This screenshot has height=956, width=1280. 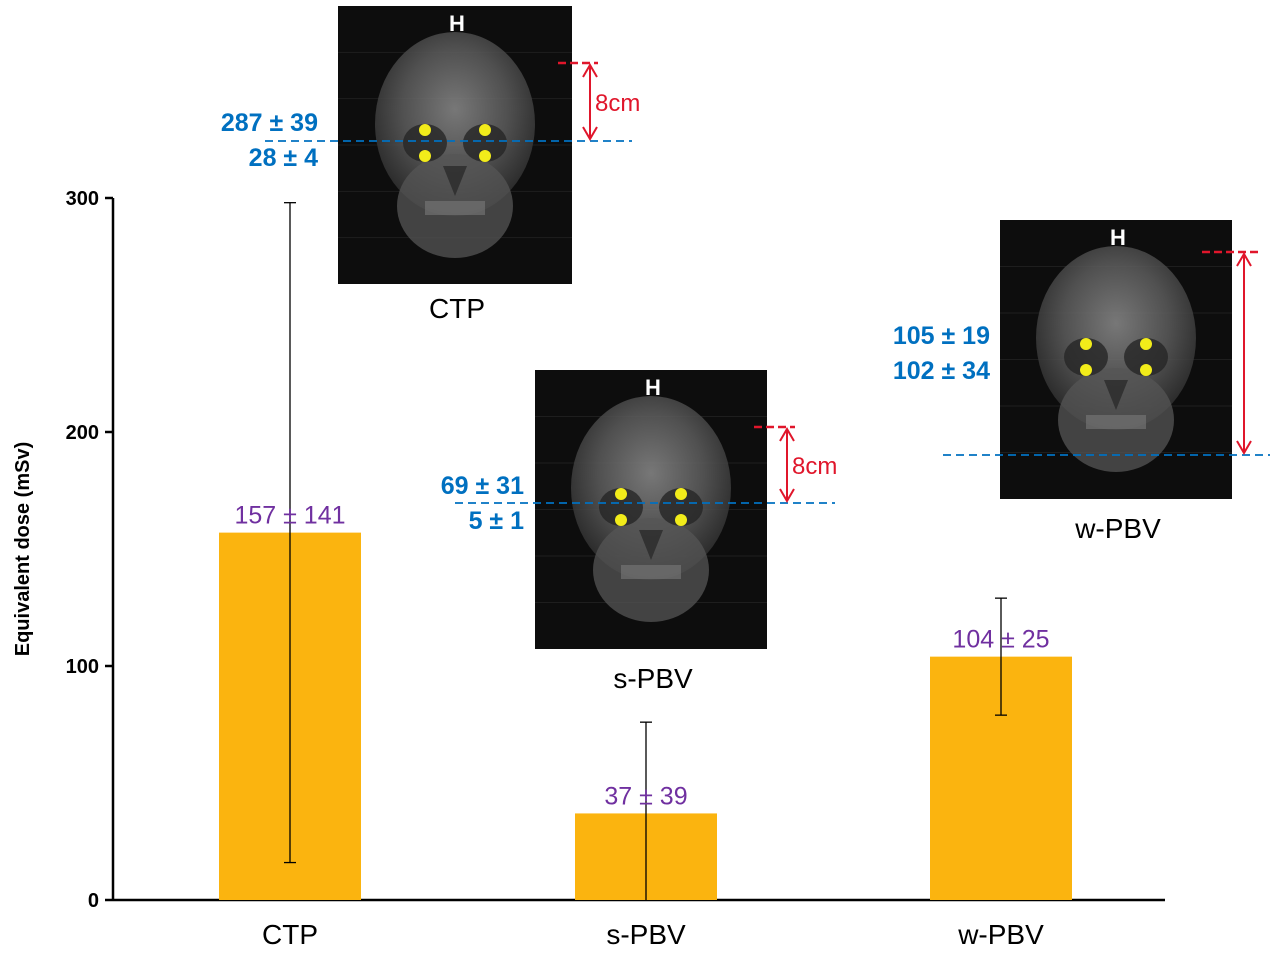 What do you see at coordinates (82, 199) in the screenshot?
I see `y-tick-label: 300` at bounding box center [82, 199].